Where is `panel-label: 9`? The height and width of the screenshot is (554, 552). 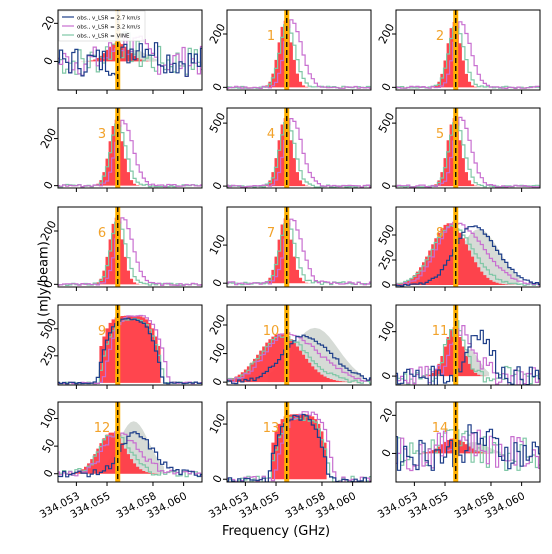
panel-label: 9 is located at coordinates (102, 331).